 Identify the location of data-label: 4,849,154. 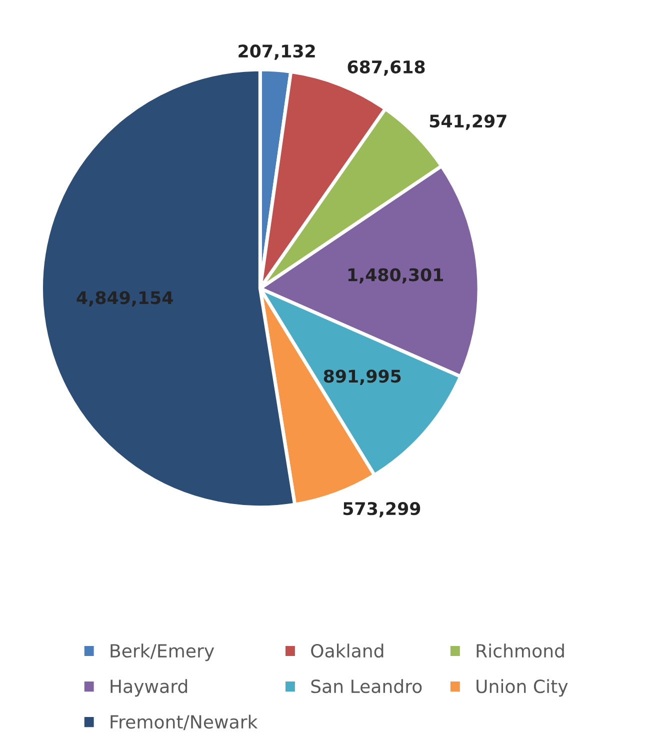
(124, 298).